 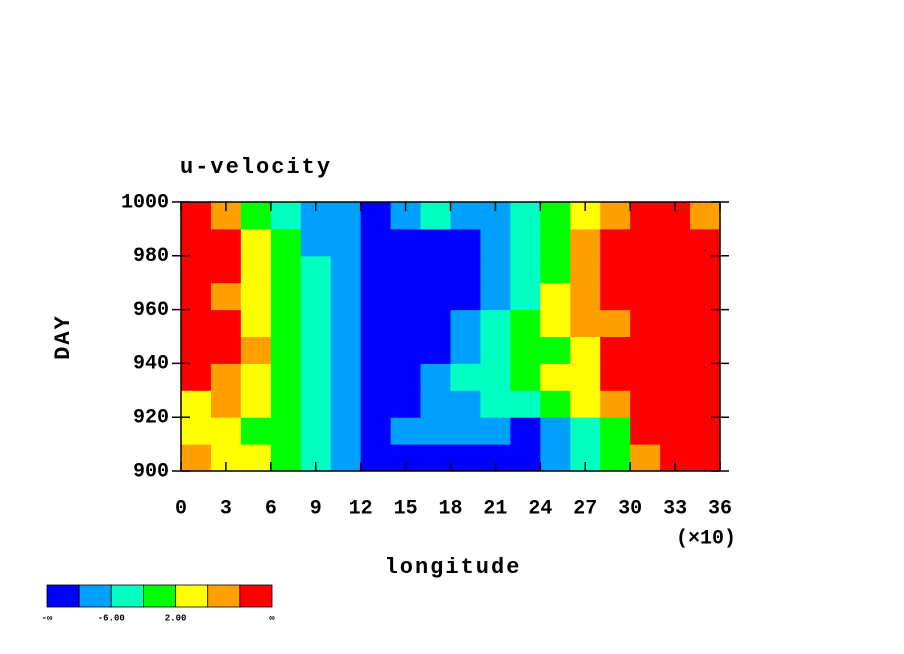 I want to click on y-tick-label: 1000, so click(x=145, y=202).